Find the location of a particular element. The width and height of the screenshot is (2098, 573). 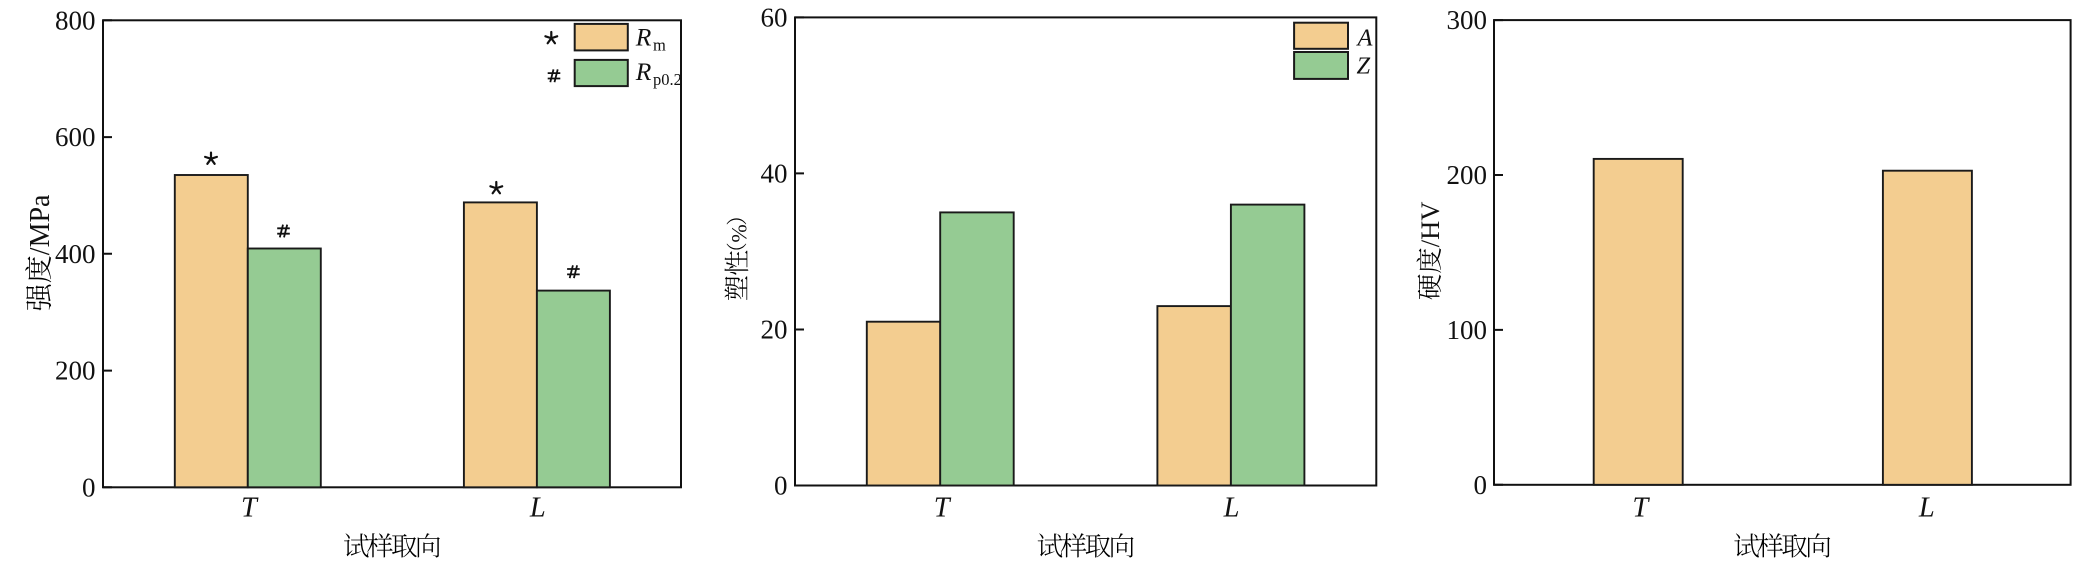

svg-text: m is located at coordinates (659, 44).